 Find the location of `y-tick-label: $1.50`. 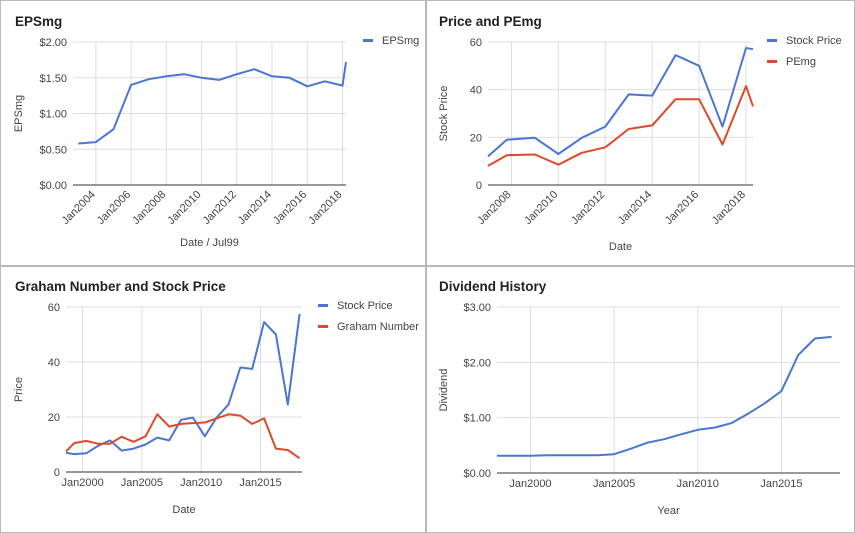

y-tick-label: $1.50 is located at coordinates (53, 79).